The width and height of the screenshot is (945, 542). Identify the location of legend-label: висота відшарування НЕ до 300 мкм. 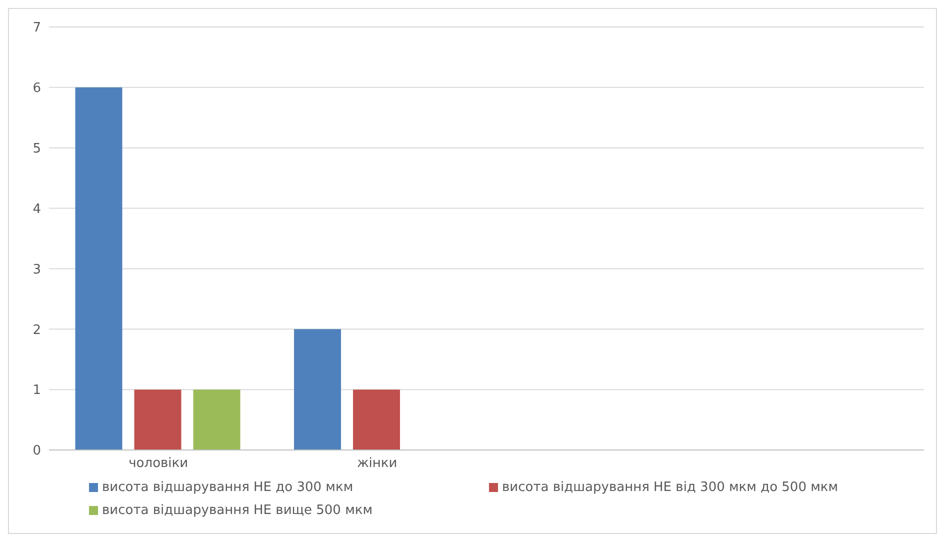
(228, 487).